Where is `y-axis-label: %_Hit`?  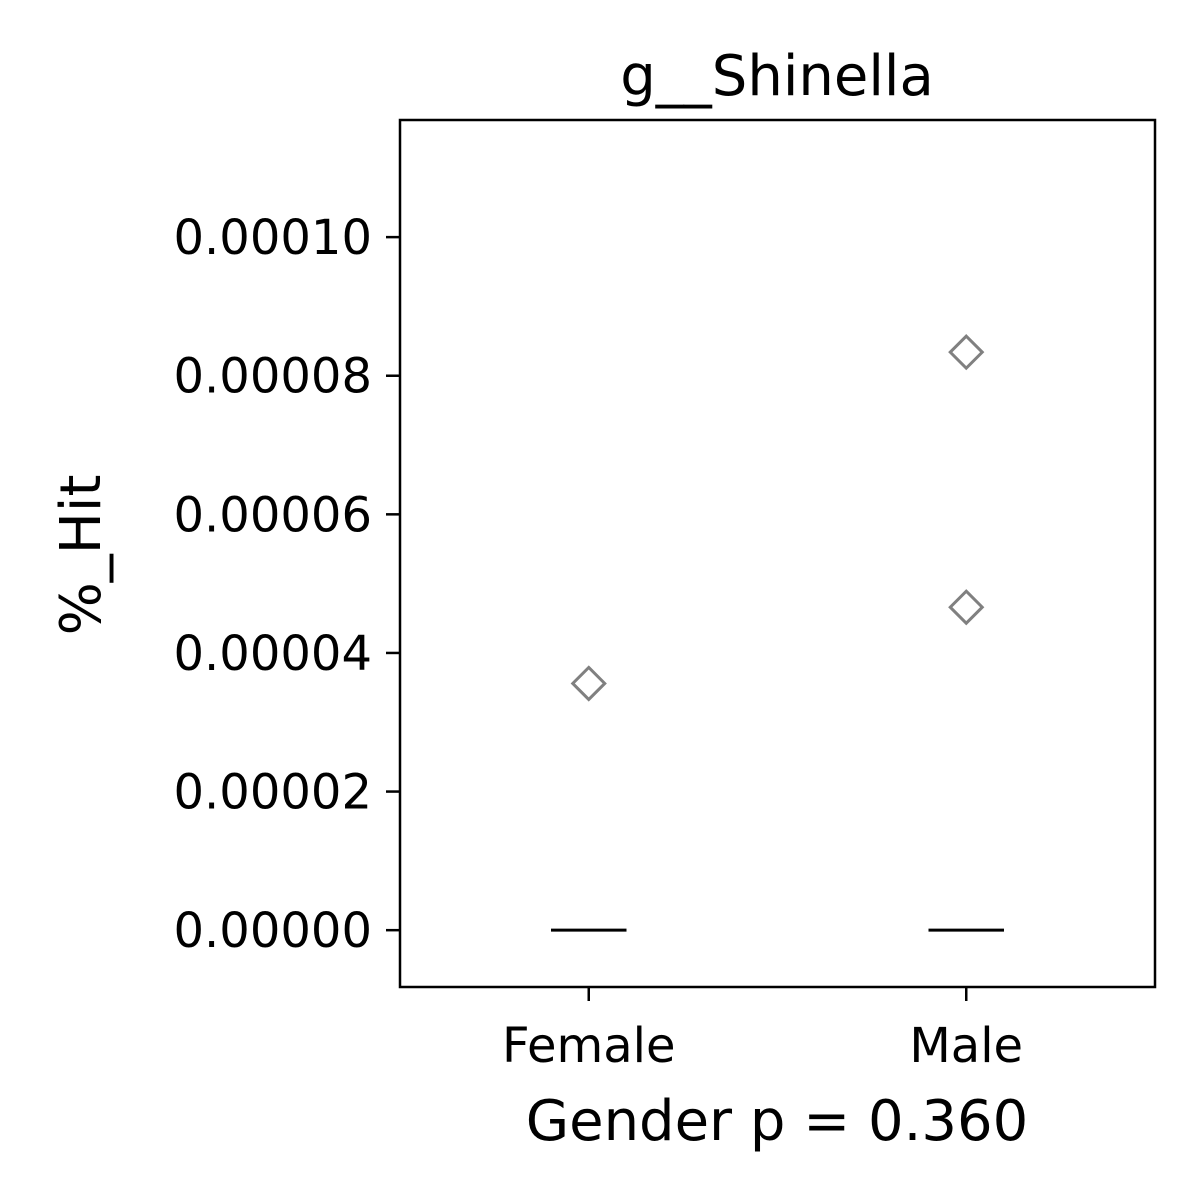
y-axis-label: %_Hit is located at coordinates (81, 555).